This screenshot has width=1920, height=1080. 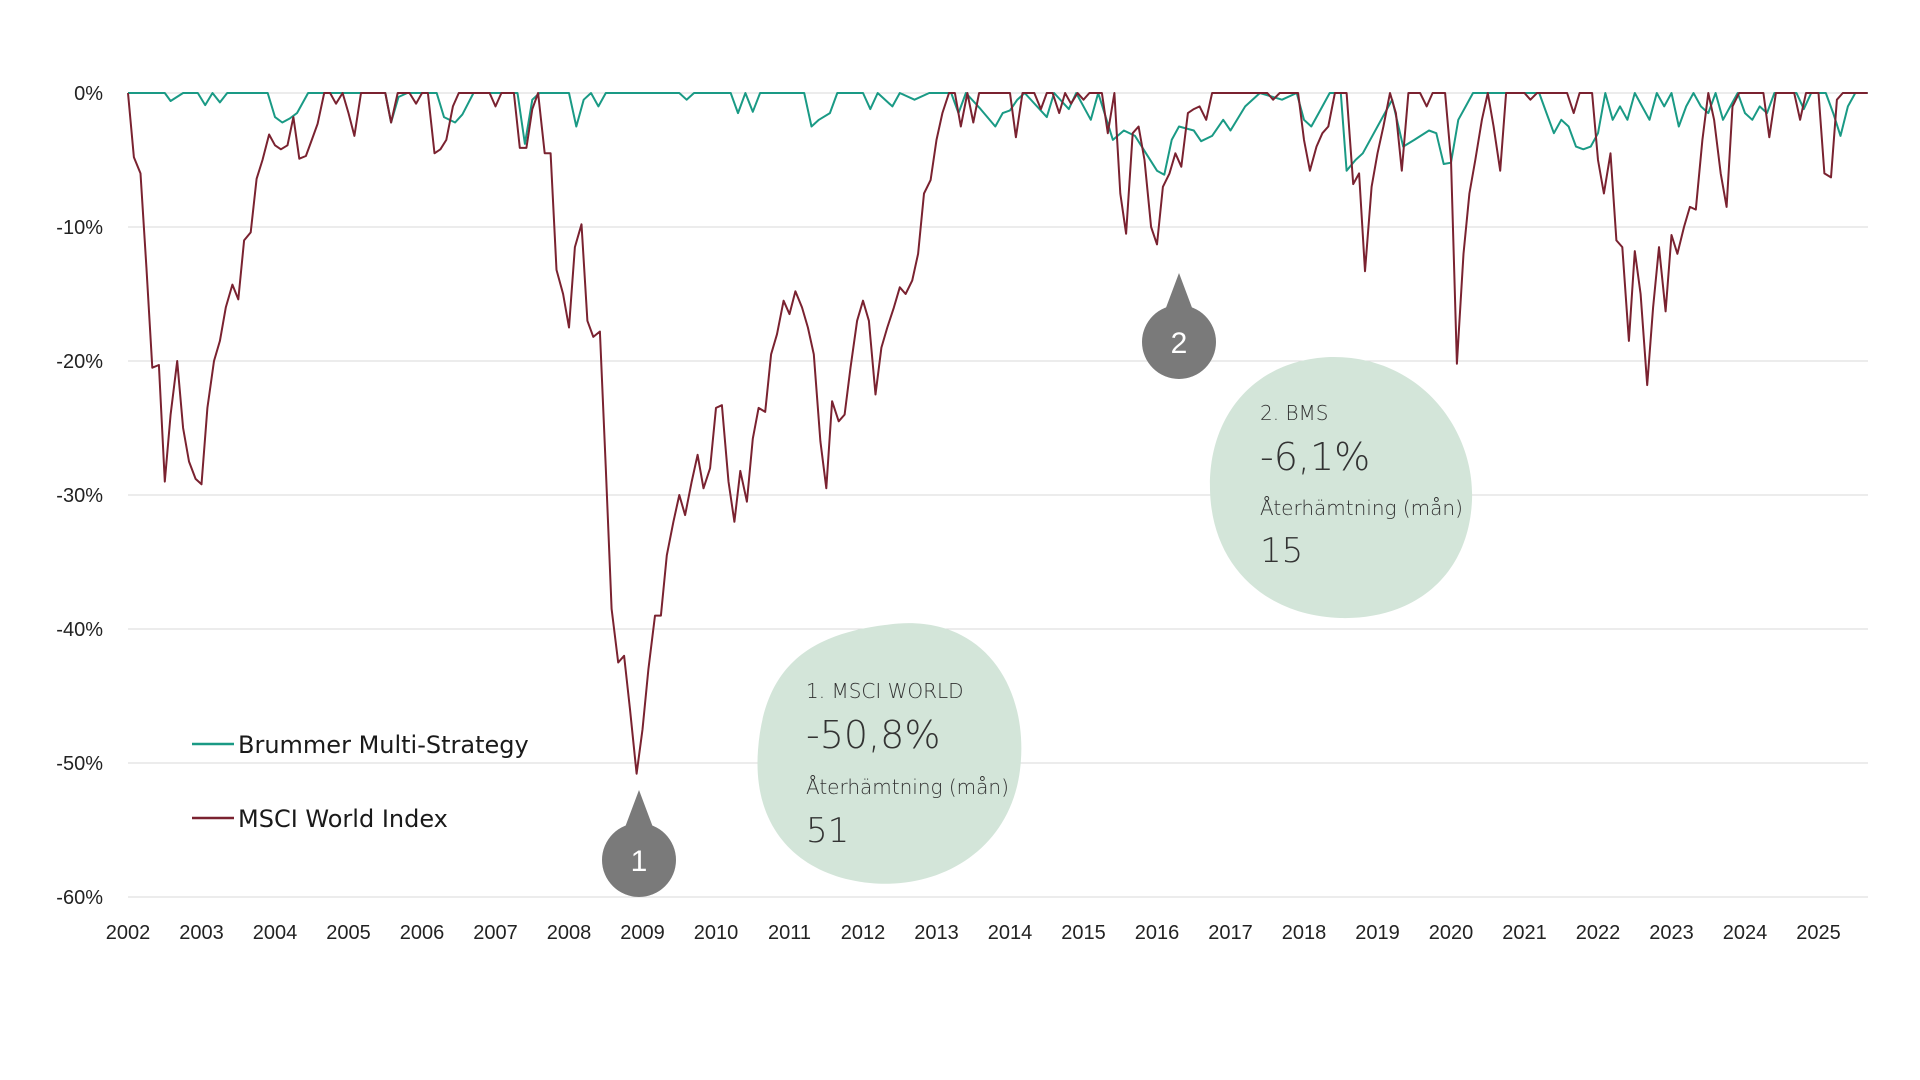 What do you see at coordinates (1377, 933) in the screenshot?
I see `x-tick-label: 2019` at bounding box center [1377, 933].